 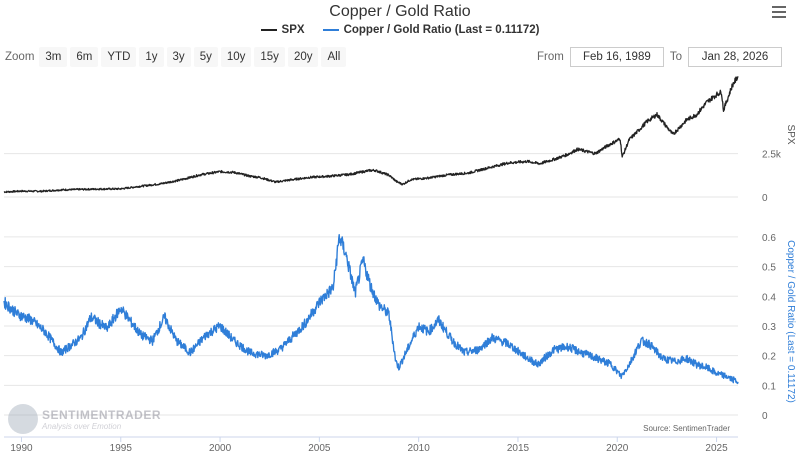 I want to click on y-tick-label: 0.3, so click(x=769, y=327).